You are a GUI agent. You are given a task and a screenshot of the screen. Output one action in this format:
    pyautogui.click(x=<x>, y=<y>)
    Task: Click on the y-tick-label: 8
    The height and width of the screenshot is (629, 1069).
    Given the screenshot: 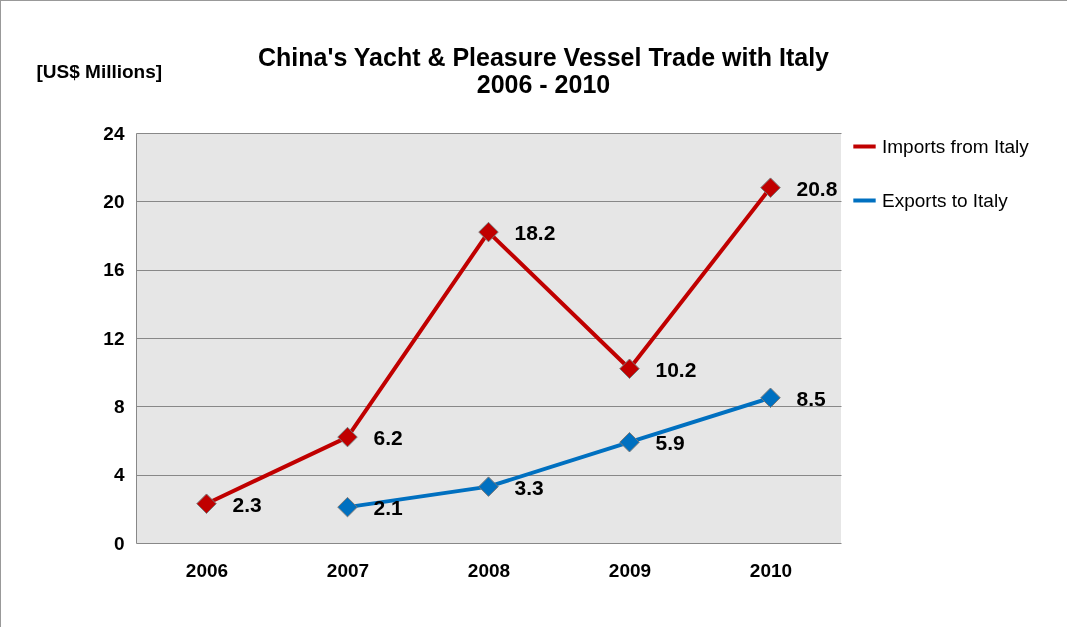 What is the action you would take?
    pyautogui.click(x=119, y=406)
    